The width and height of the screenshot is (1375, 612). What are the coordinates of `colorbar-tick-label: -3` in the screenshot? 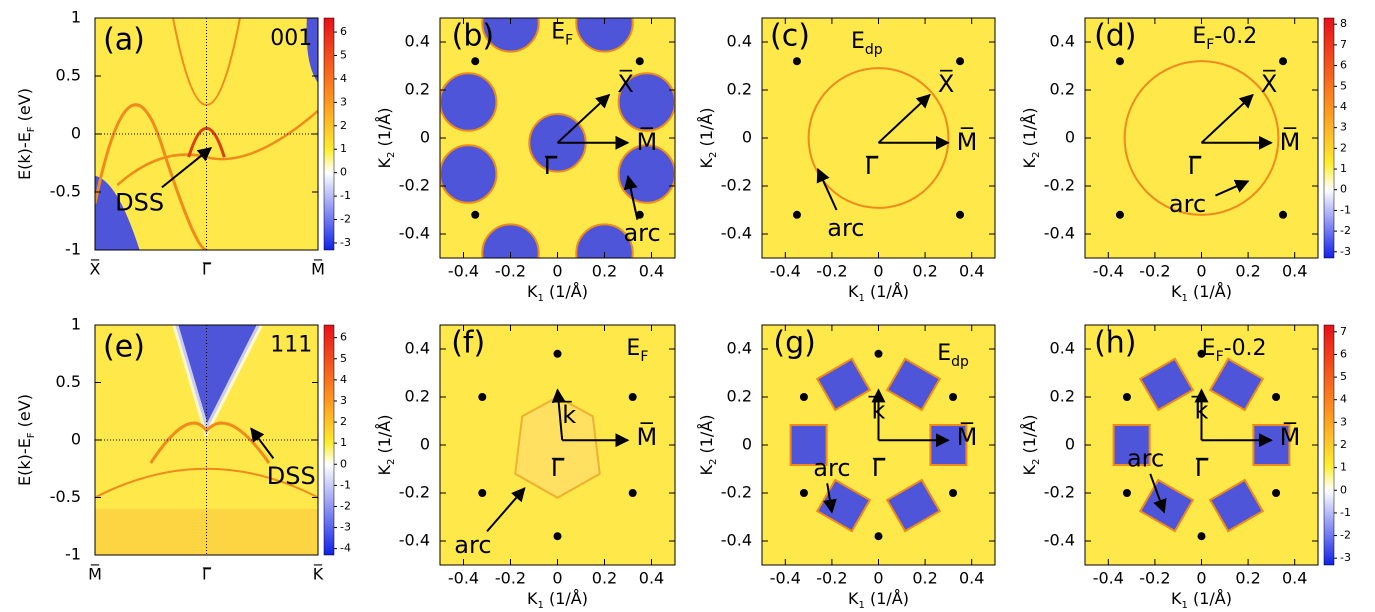 It's located at (1345, 557).